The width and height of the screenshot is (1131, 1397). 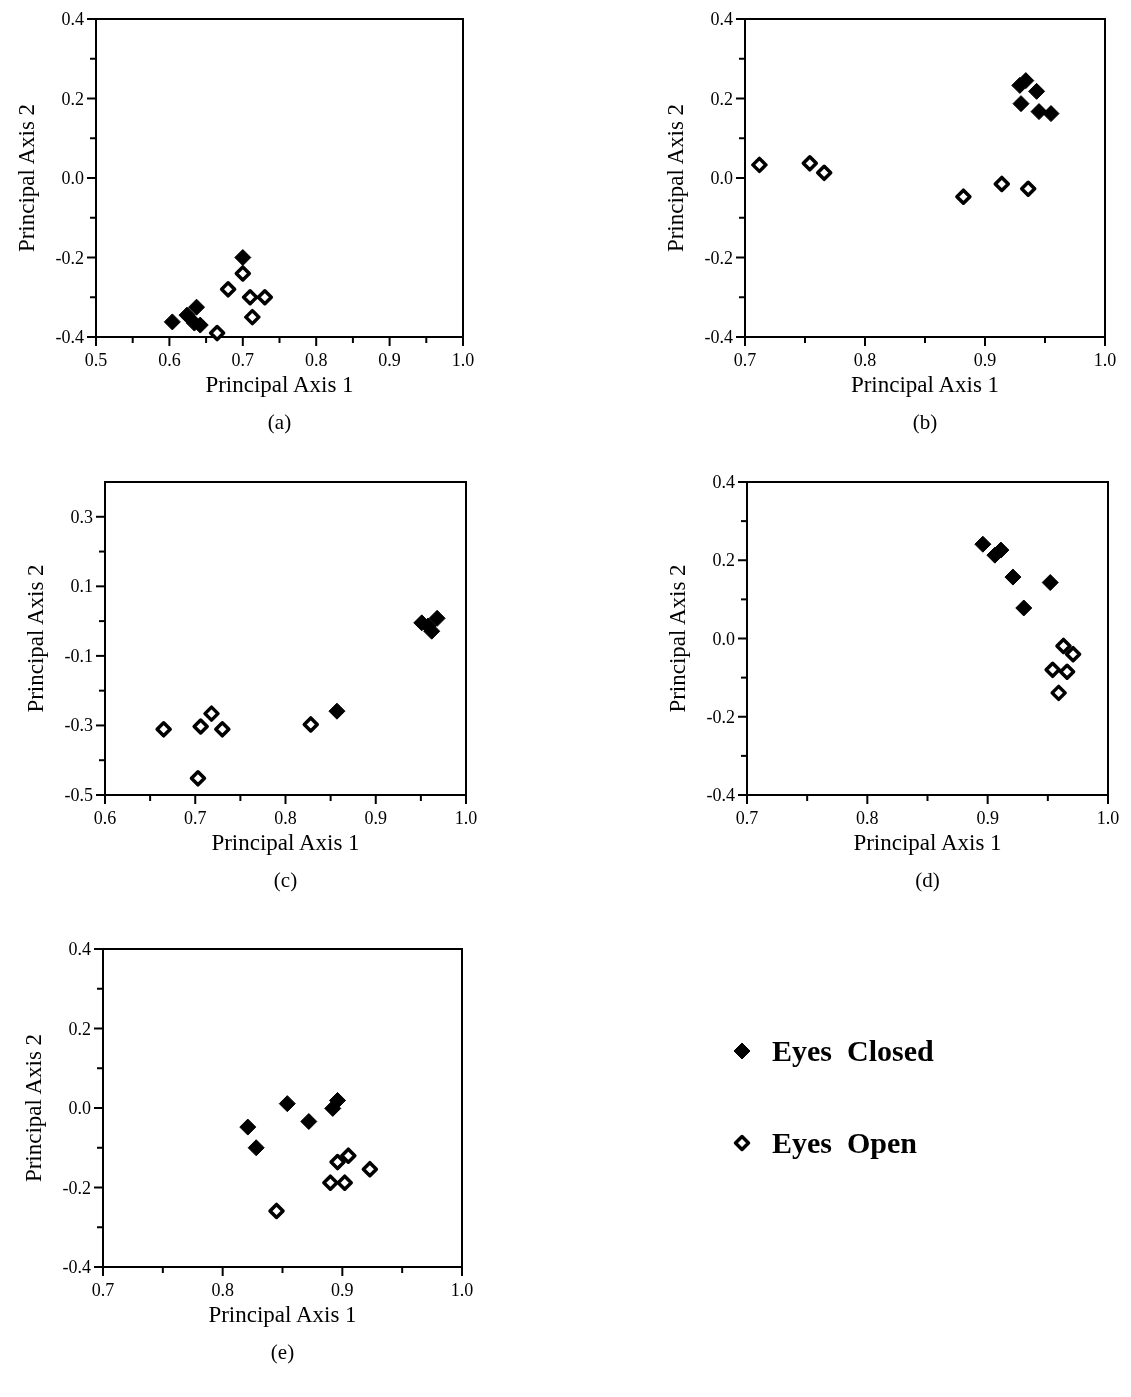 I want to click on x-tick-label: 0.5, so click(x=96, y=360).